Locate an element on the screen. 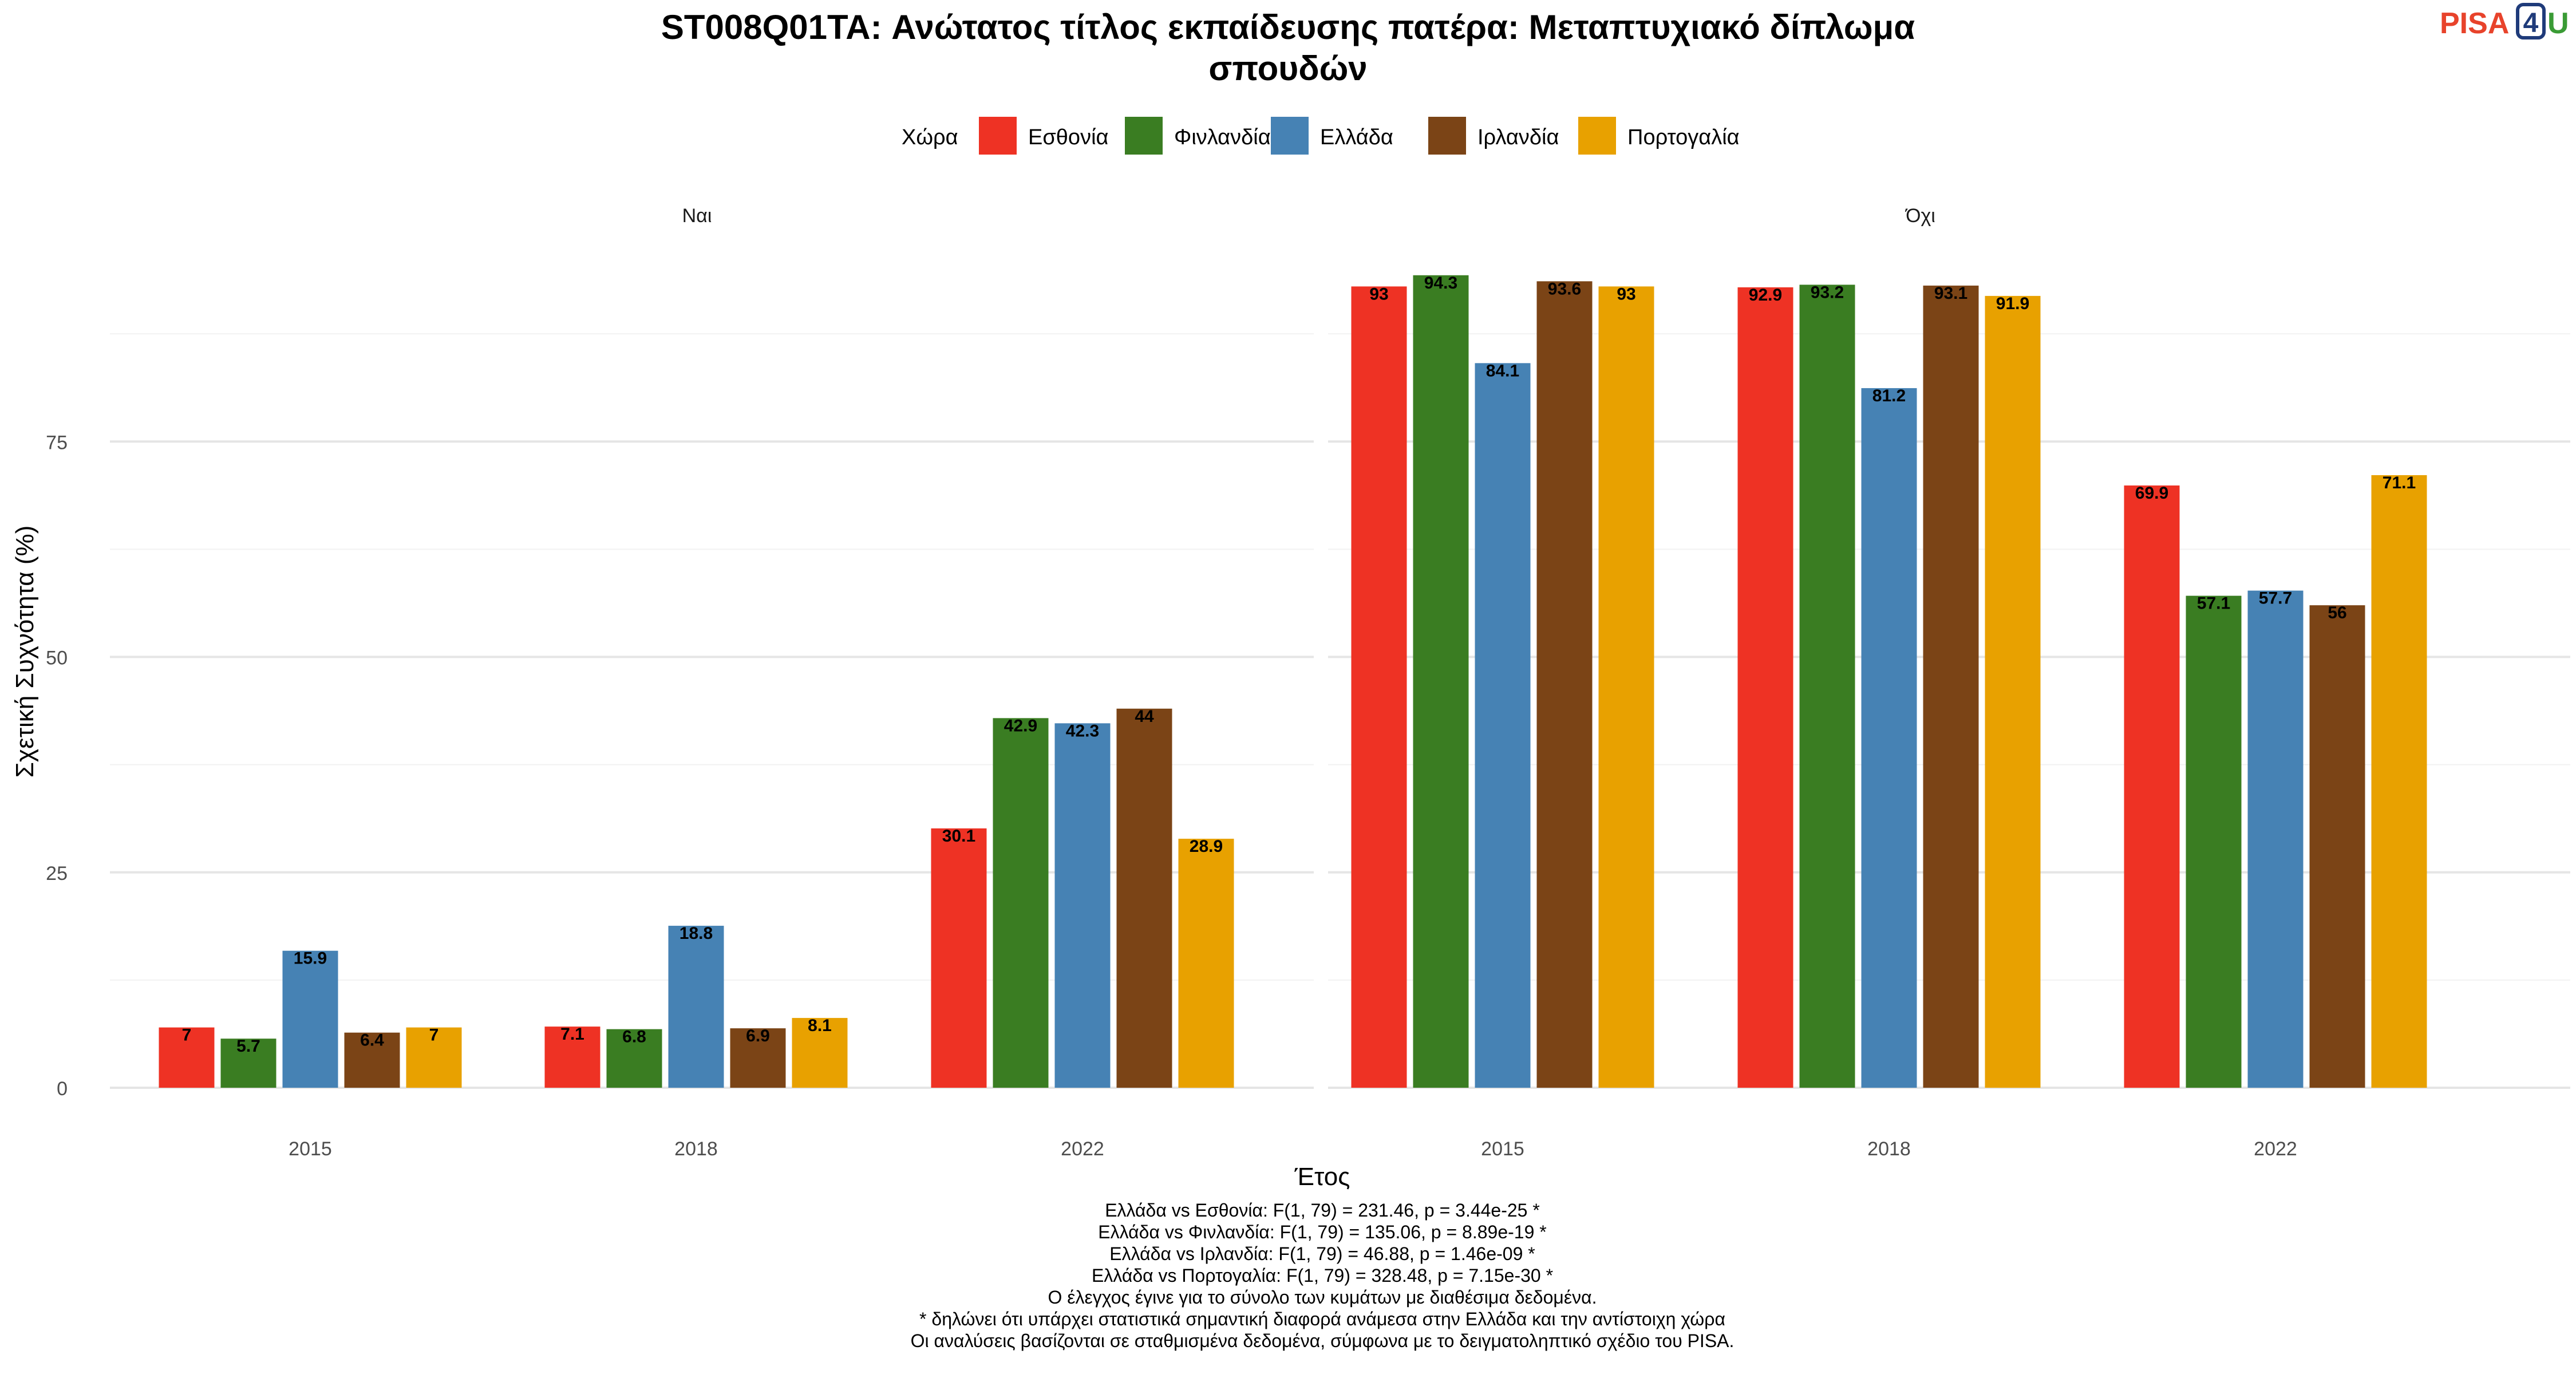  legend-label: Ελλάδα is located at coordinates (1356, 137).